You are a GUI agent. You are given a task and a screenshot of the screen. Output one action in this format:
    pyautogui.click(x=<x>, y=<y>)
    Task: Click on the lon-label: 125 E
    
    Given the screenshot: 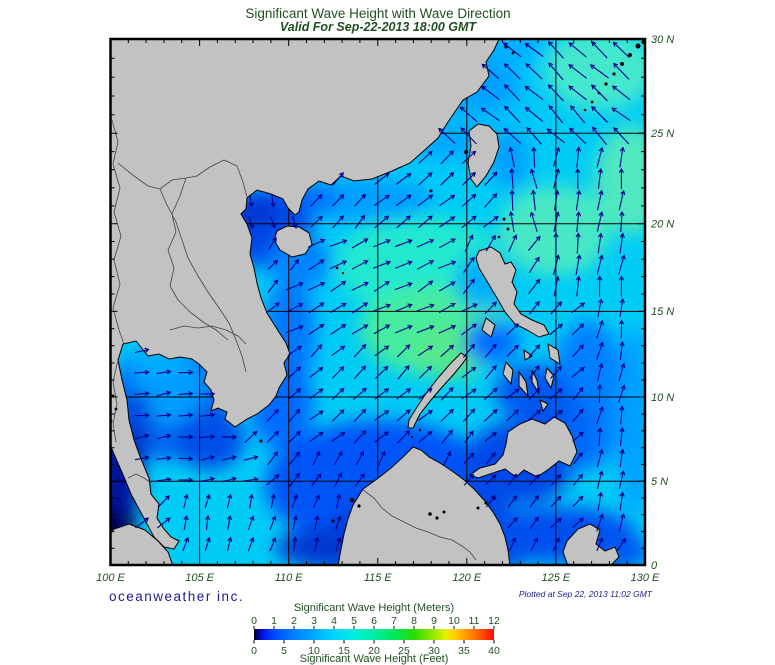 What is the action you would take?
    pyautogui.click(x=556, y=578)
    